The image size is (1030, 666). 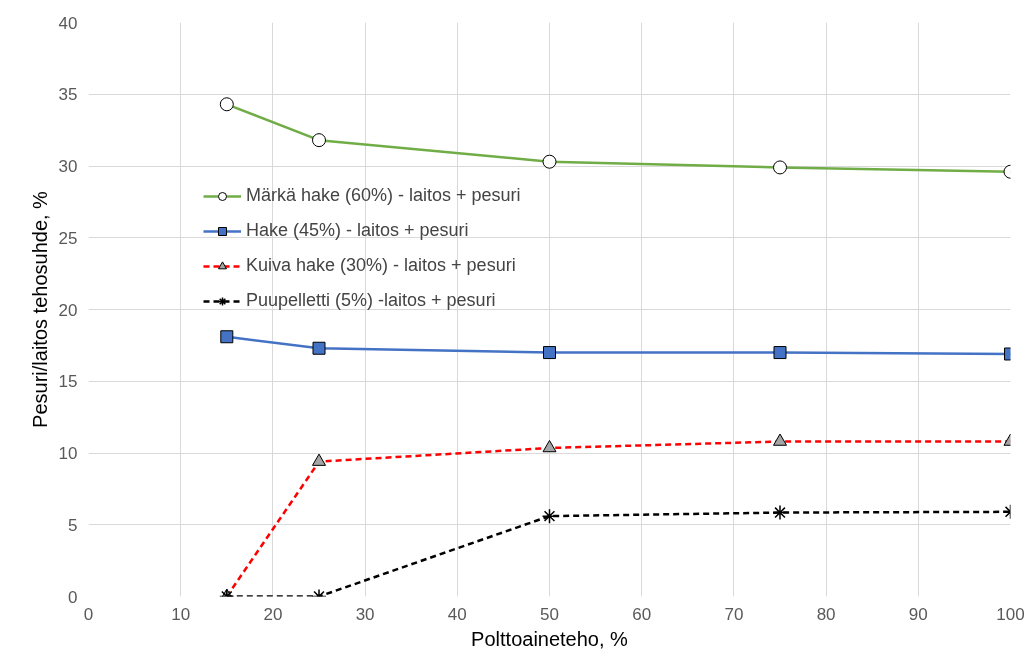 I want to click on x-tick-label: 70, so click(x=734, y=614).